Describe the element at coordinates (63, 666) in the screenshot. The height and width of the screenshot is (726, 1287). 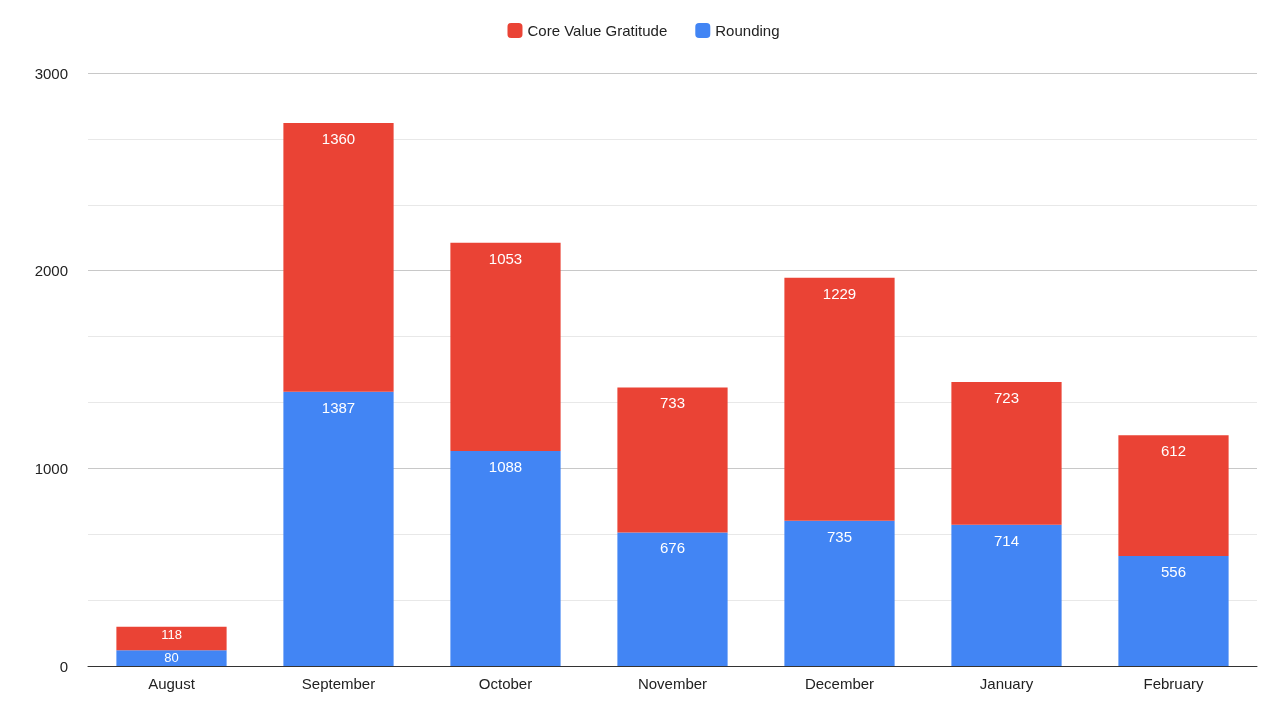
I see `y-tick-label: 0` at that location.